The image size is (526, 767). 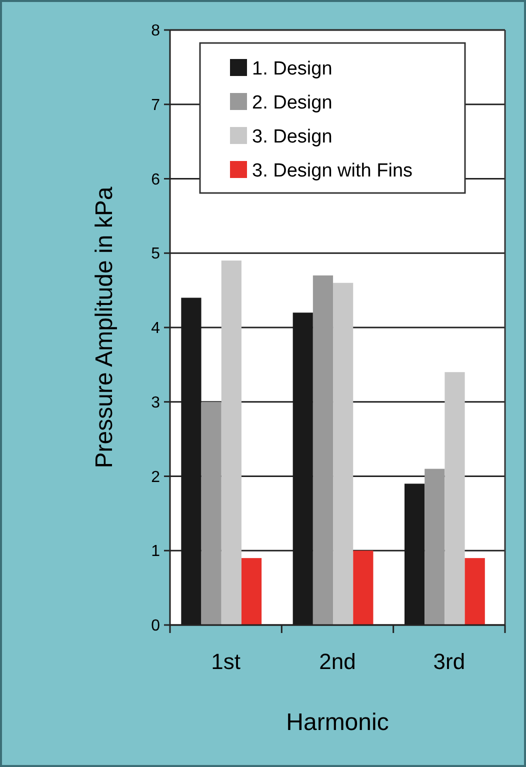 I want to click on legend-label: 1. Design, so click(x=292, y=69).